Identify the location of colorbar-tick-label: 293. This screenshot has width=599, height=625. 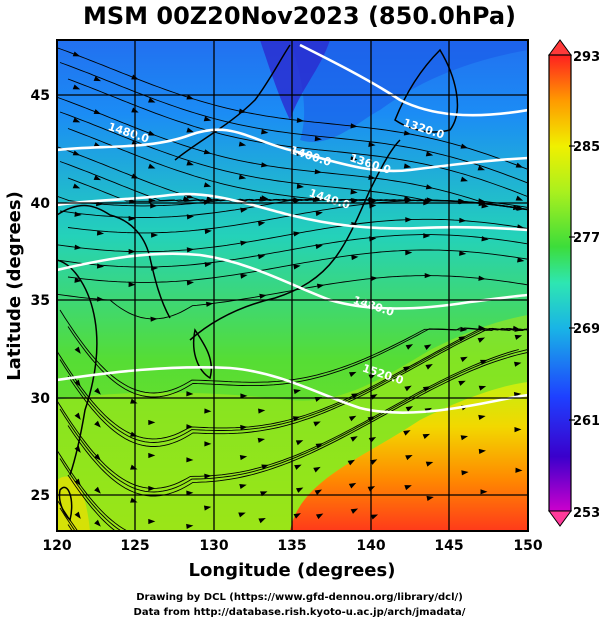
(586, 57).